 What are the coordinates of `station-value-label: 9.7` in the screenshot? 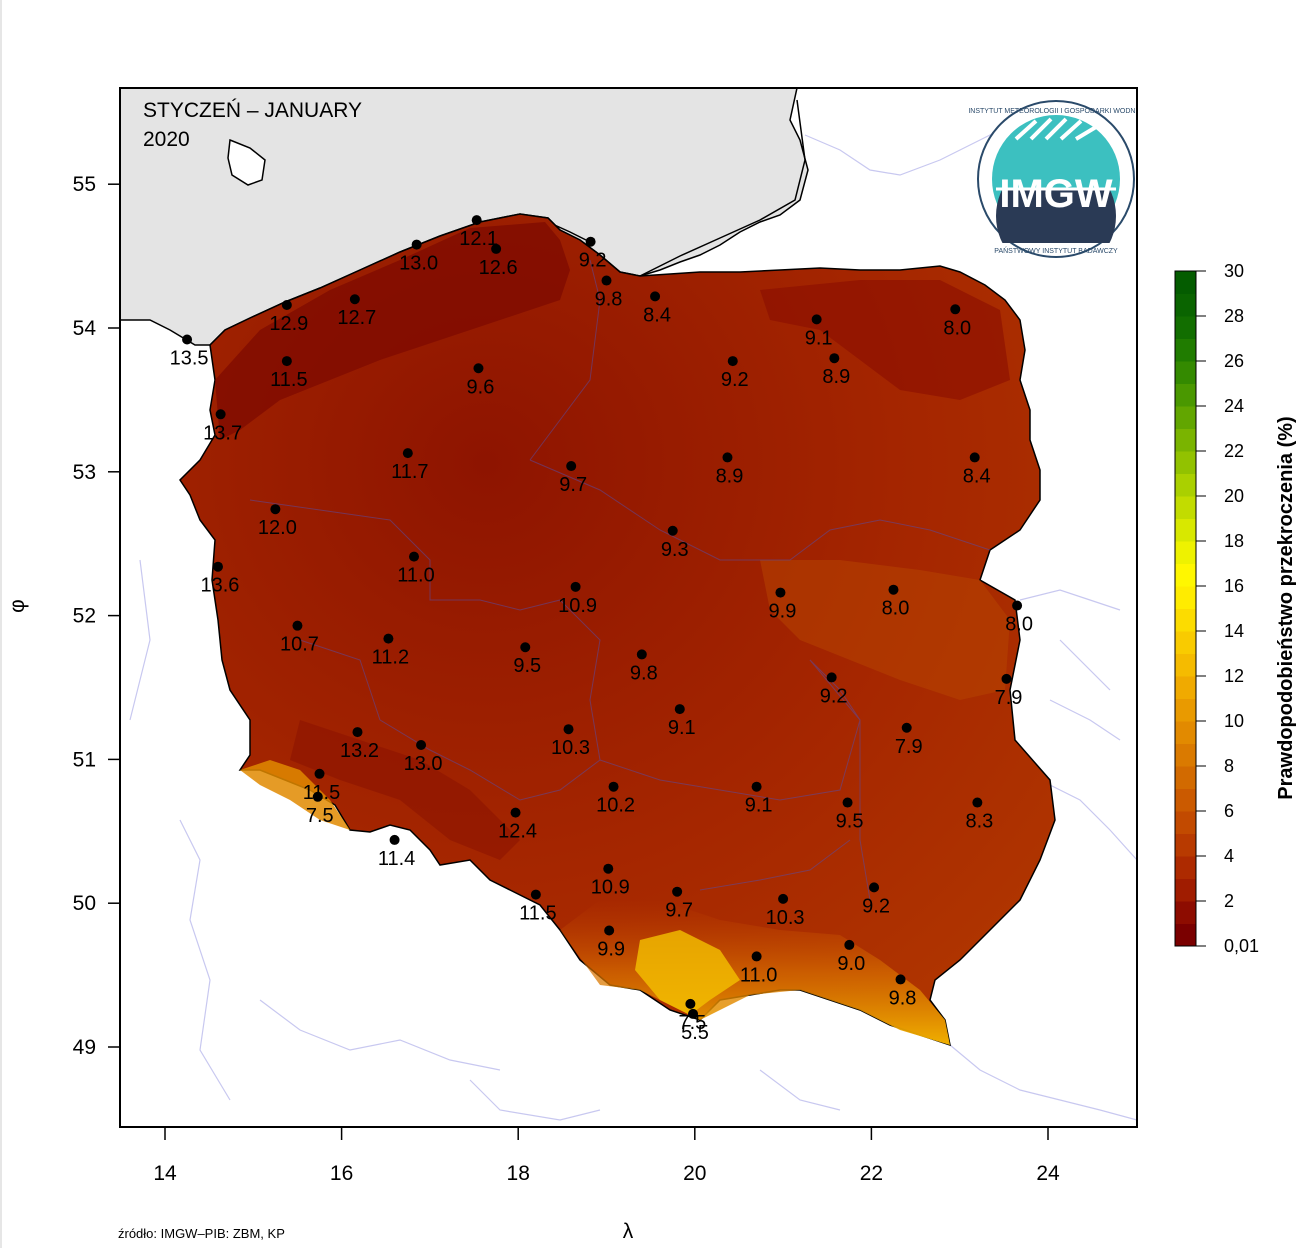 It's located at (573, 485).